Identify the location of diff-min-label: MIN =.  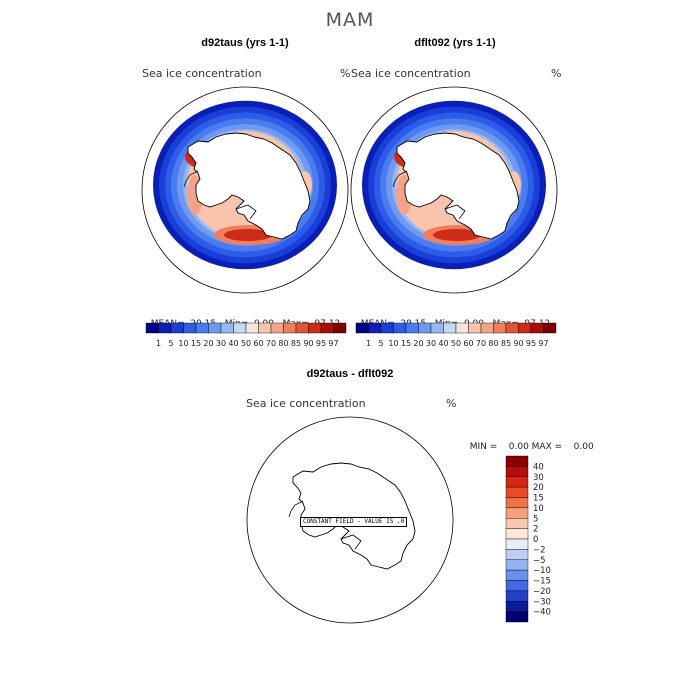
(483, 447).